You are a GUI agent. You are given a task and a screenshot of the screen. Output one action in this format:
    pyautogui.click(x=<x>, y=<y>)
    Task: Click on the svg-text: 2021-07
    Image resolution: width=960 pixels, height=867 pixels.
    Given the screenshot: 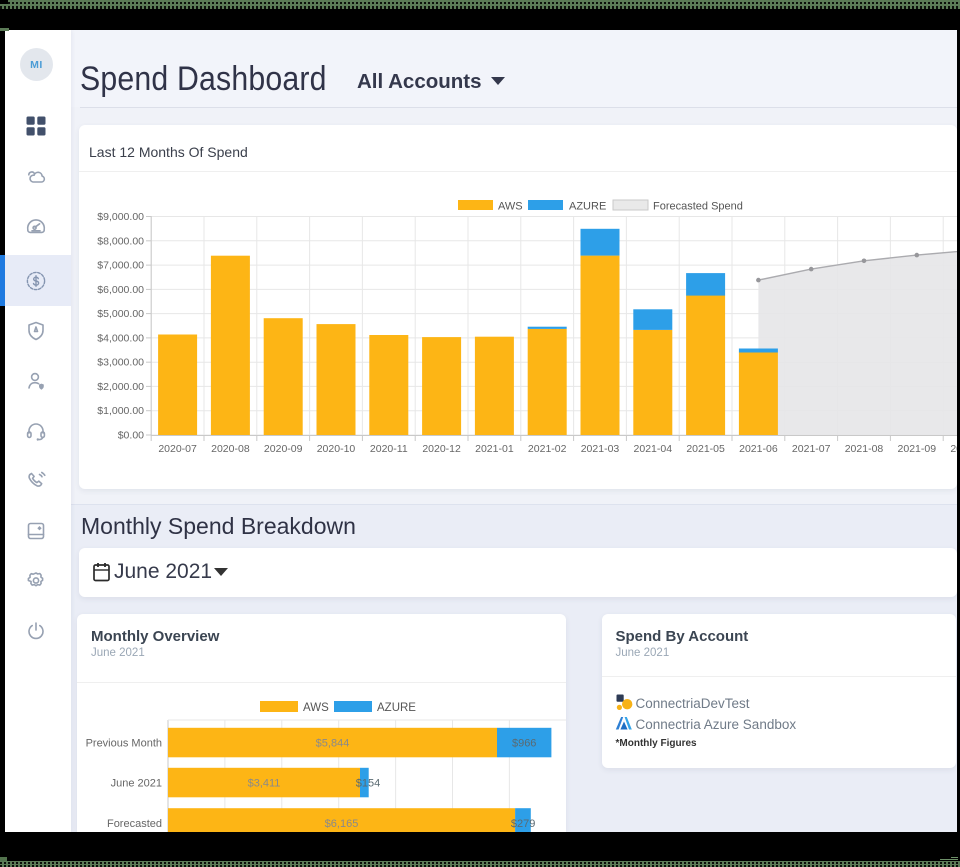 What is the action you would take?
    pyautogui.click(x=811, y=449)
    